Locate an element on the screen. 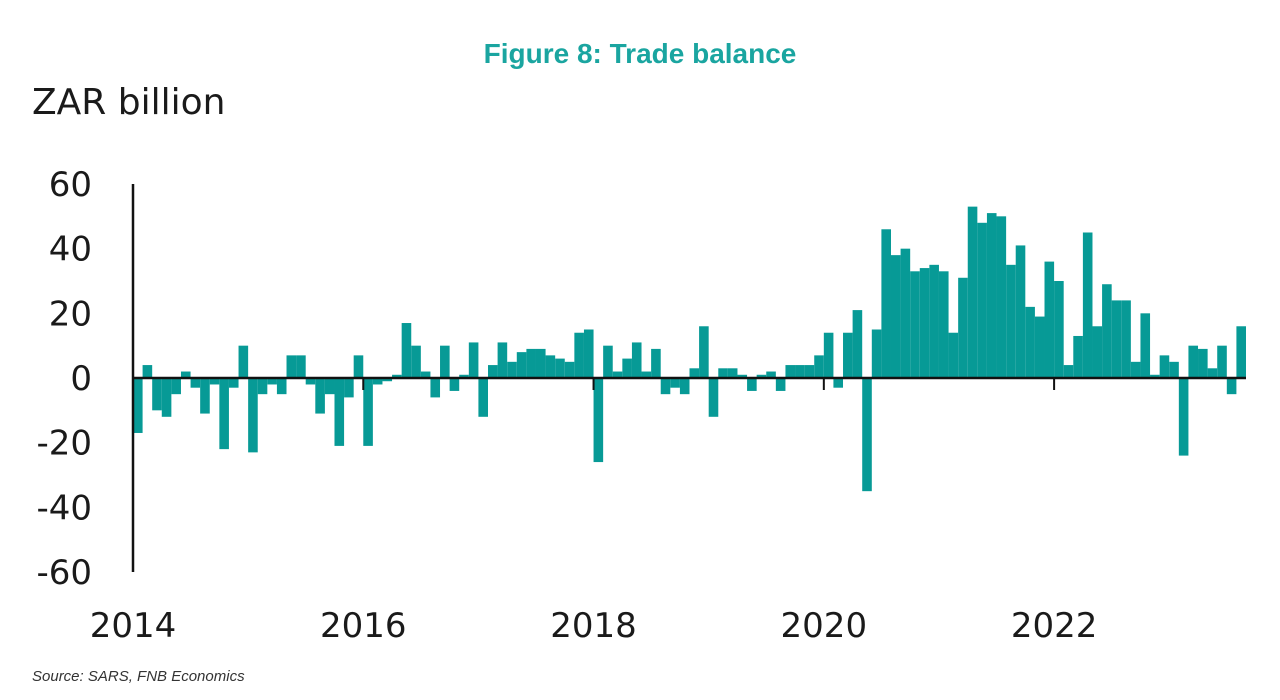  y-tick-label: -40 is located at coordinates (64, 508).